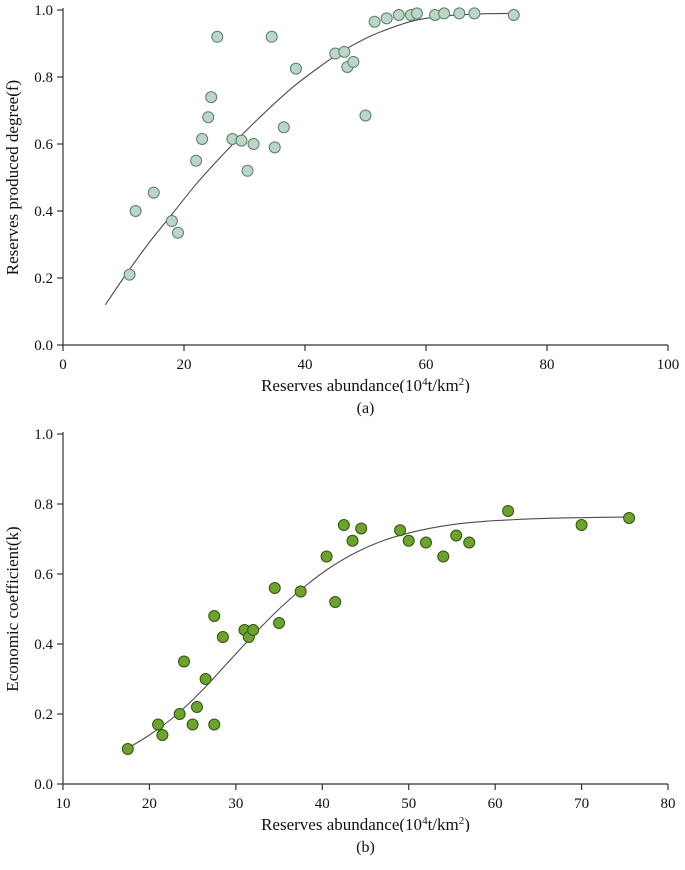 Image resolution: width=685 pixels, height=870 pixels. Describe the element at coordinates (668, 365) in the screenshot. I see `svg-text: 100` at that location.